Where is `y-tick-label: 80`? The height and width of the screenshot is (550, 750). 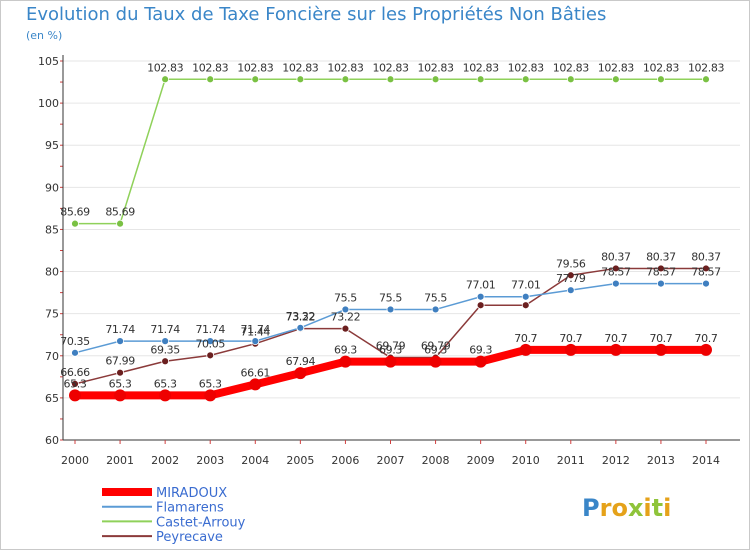 y-tick-label: 80 is located at coordinates (52, 272).